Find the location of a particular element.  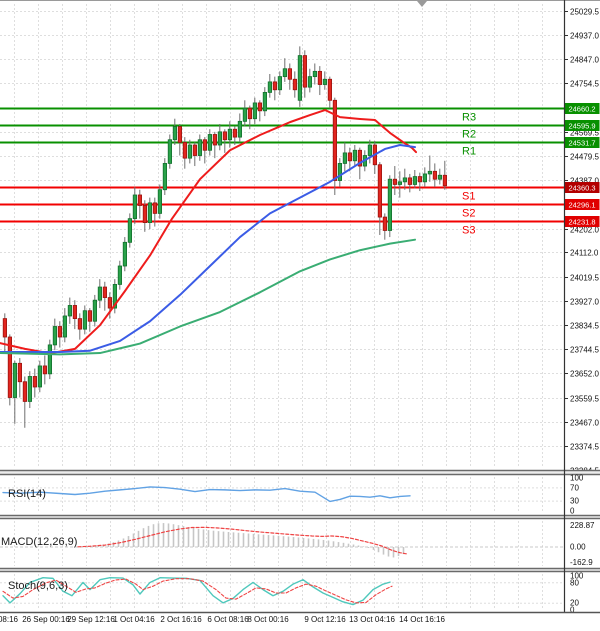

resistance-label: R3 is located at coordinates (469, 118).